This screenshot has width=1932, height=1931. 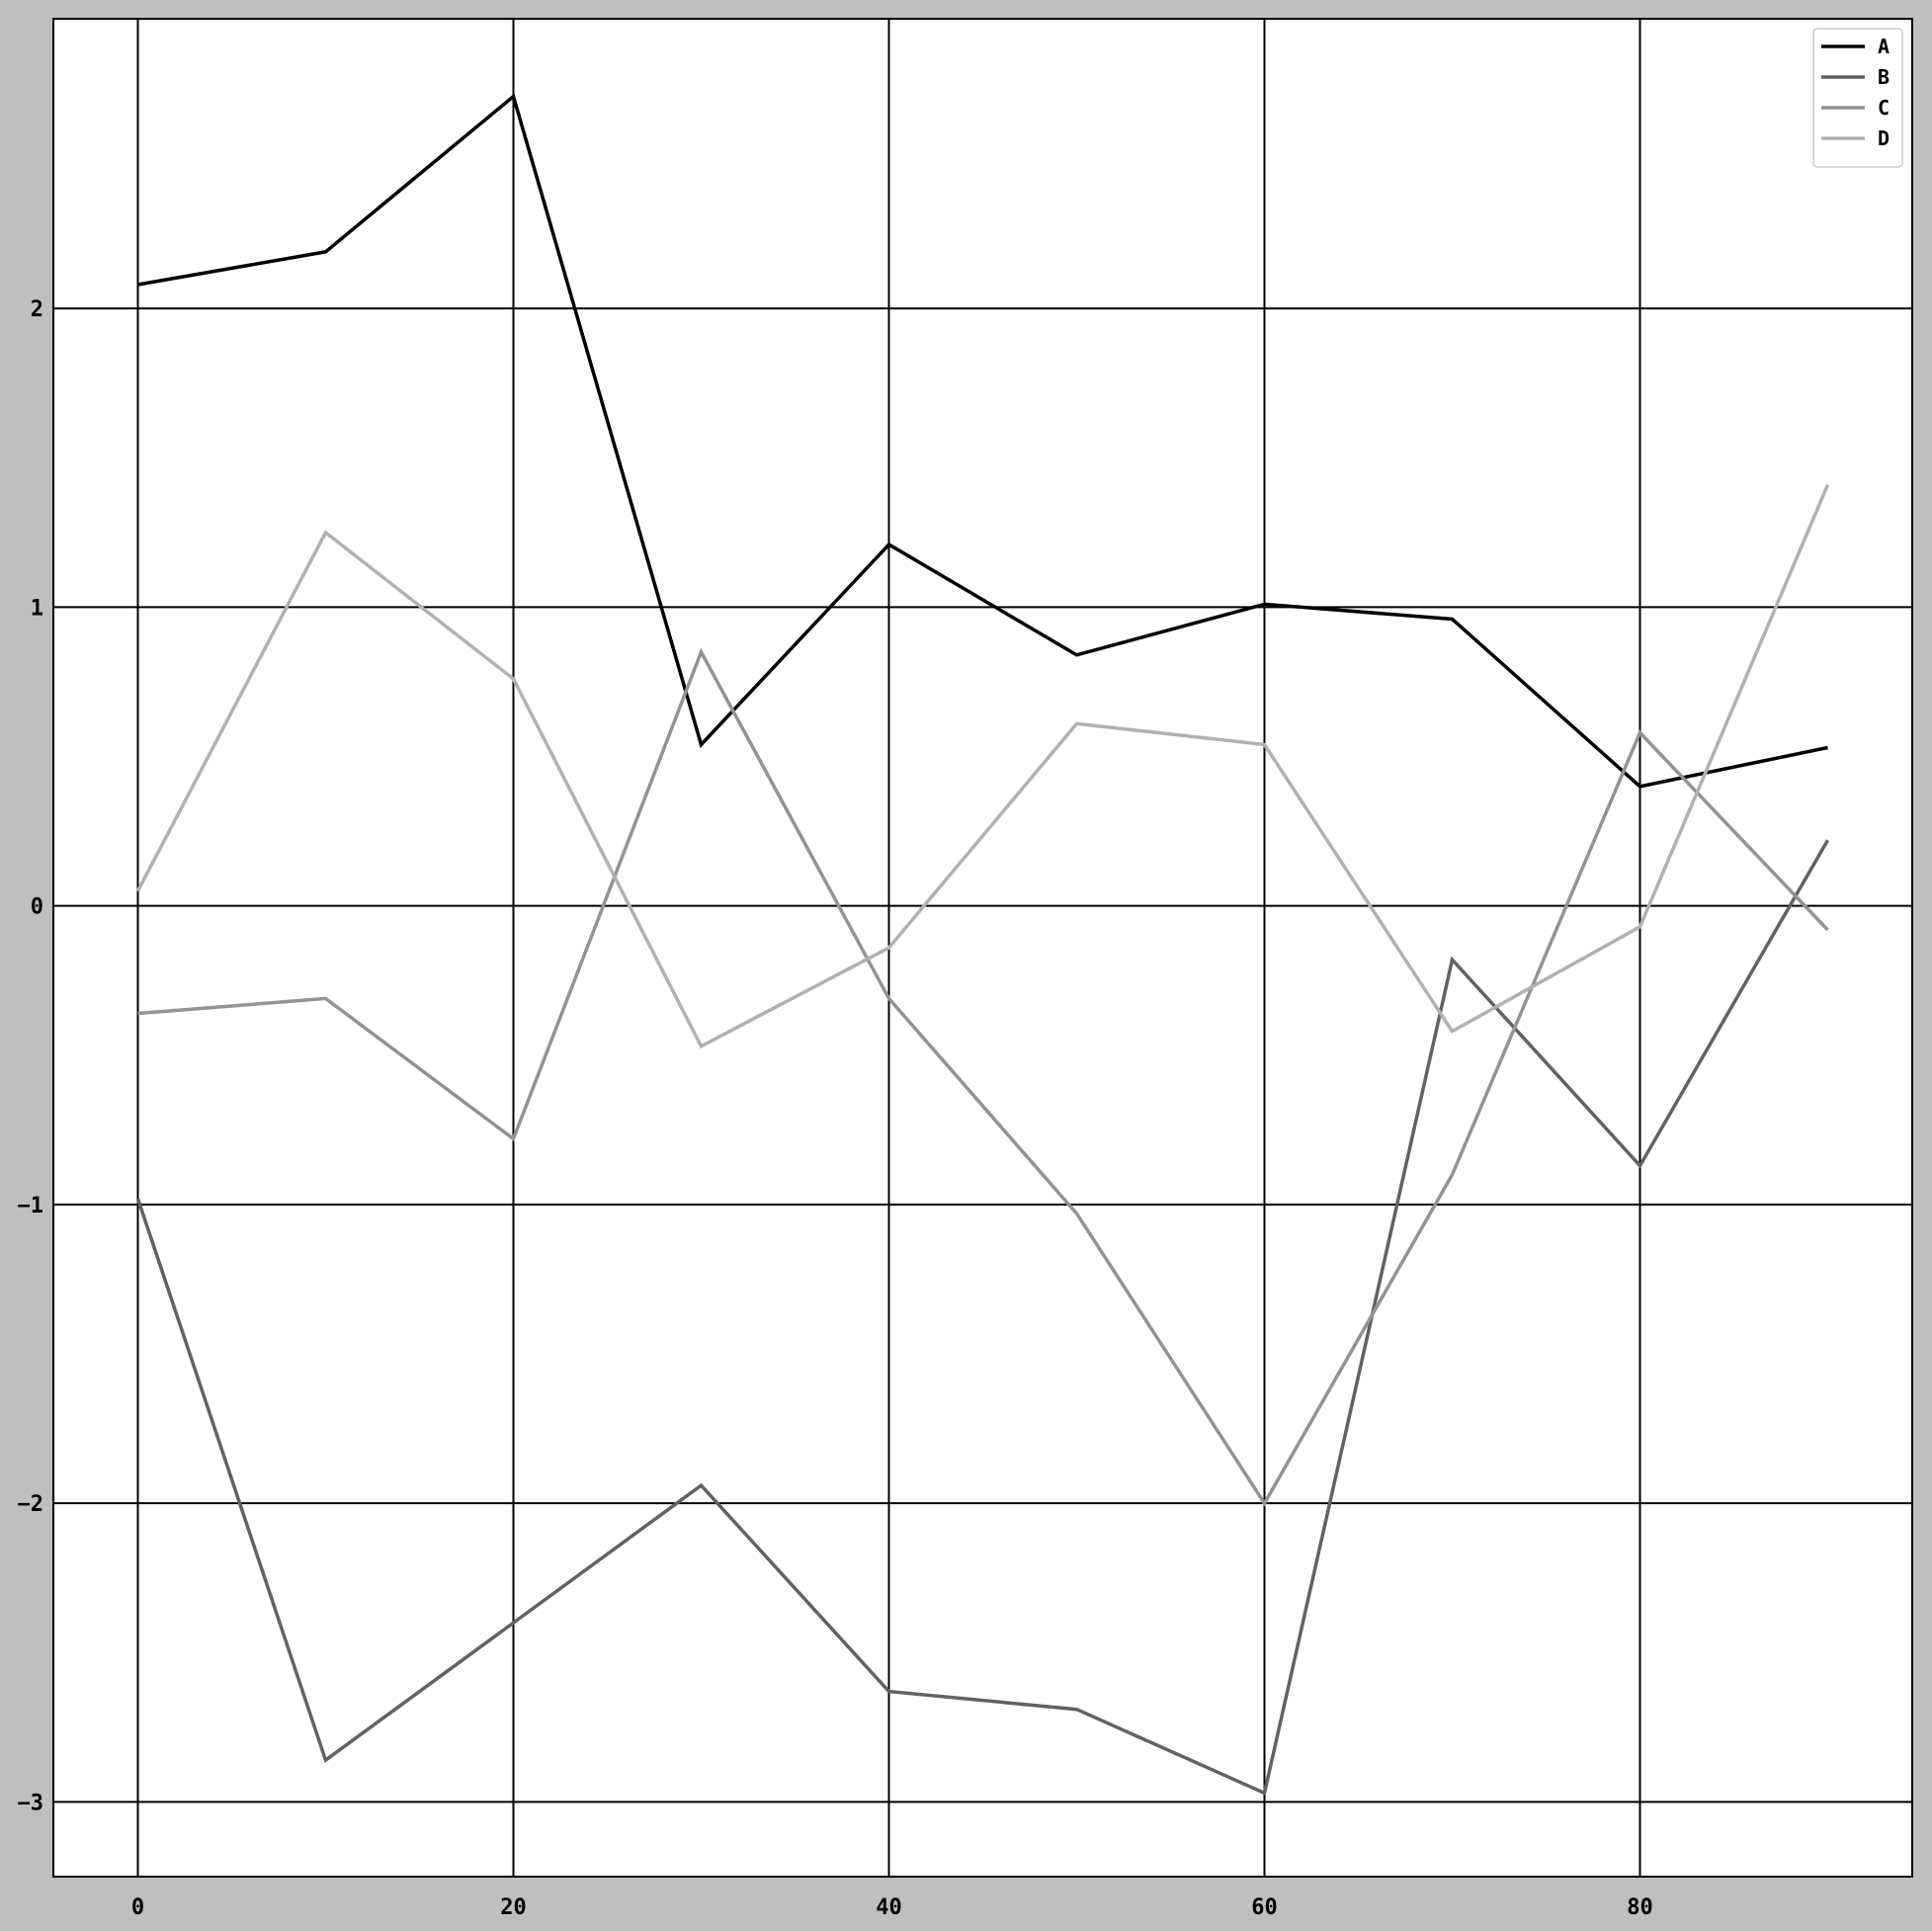 What do you see at coordinates (1857, 98) in the screenshot?
I see `legend-box` at bounding box center [1857, 98].